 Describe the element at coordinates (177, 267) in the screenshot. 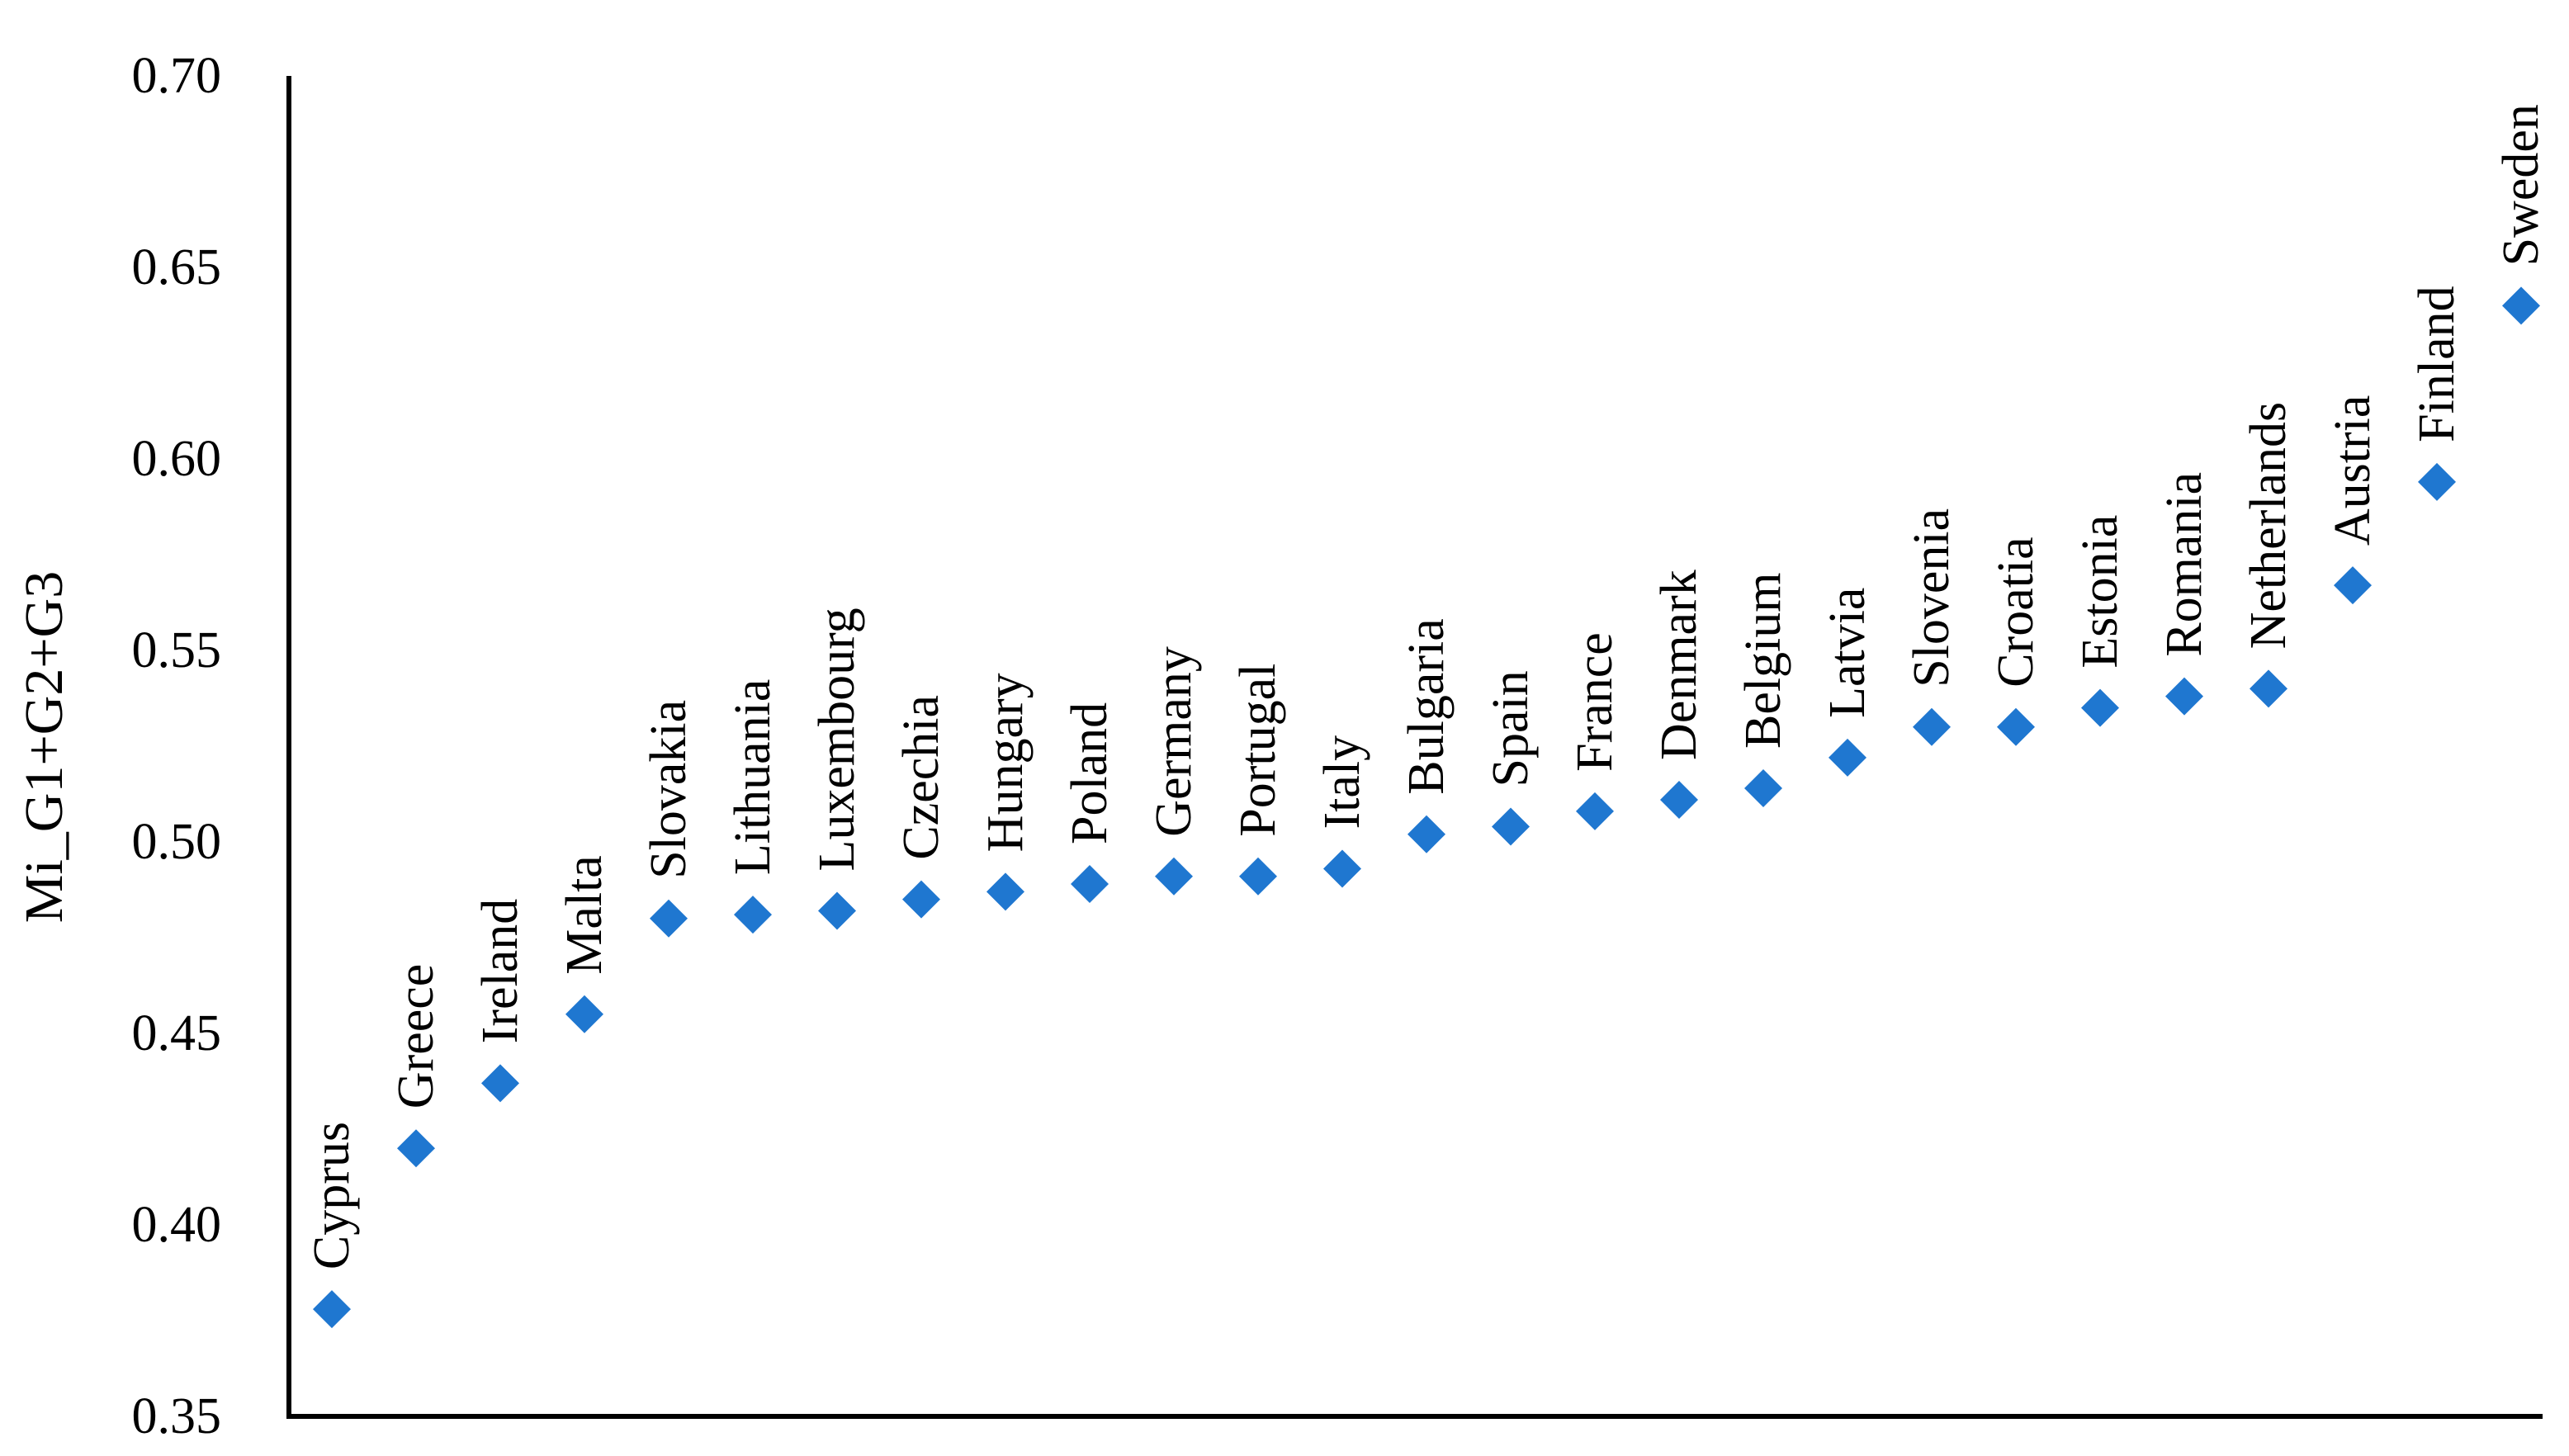

I see `y-tick-label: 0.65` at that location.